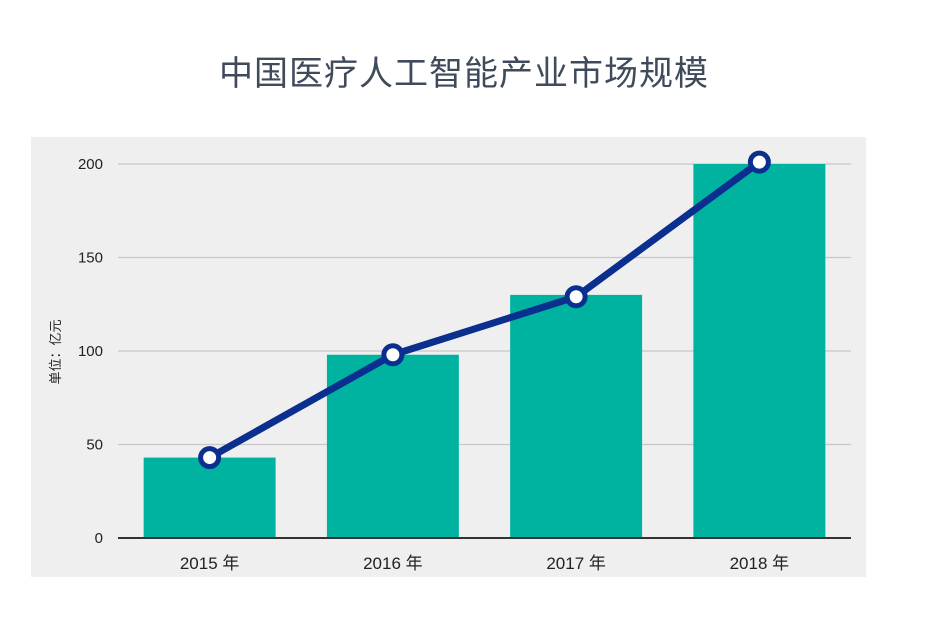  Describe the element at coordinates (94, 445) in the screenshot. I see `y-tick-label: 50` at that location.